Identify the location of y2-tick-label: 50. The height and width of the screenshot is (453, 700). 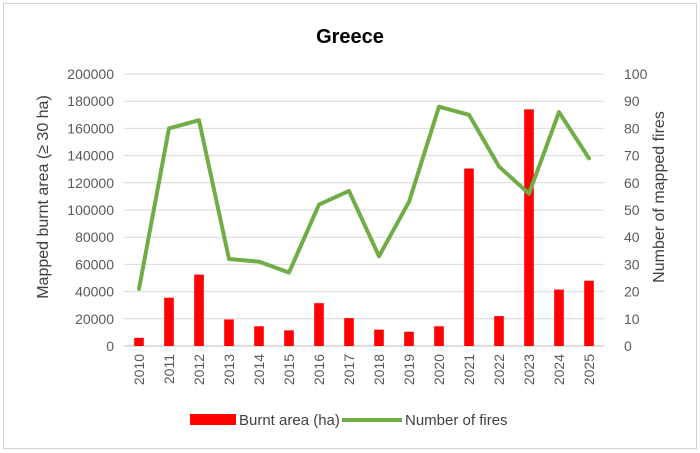
(632, 210).